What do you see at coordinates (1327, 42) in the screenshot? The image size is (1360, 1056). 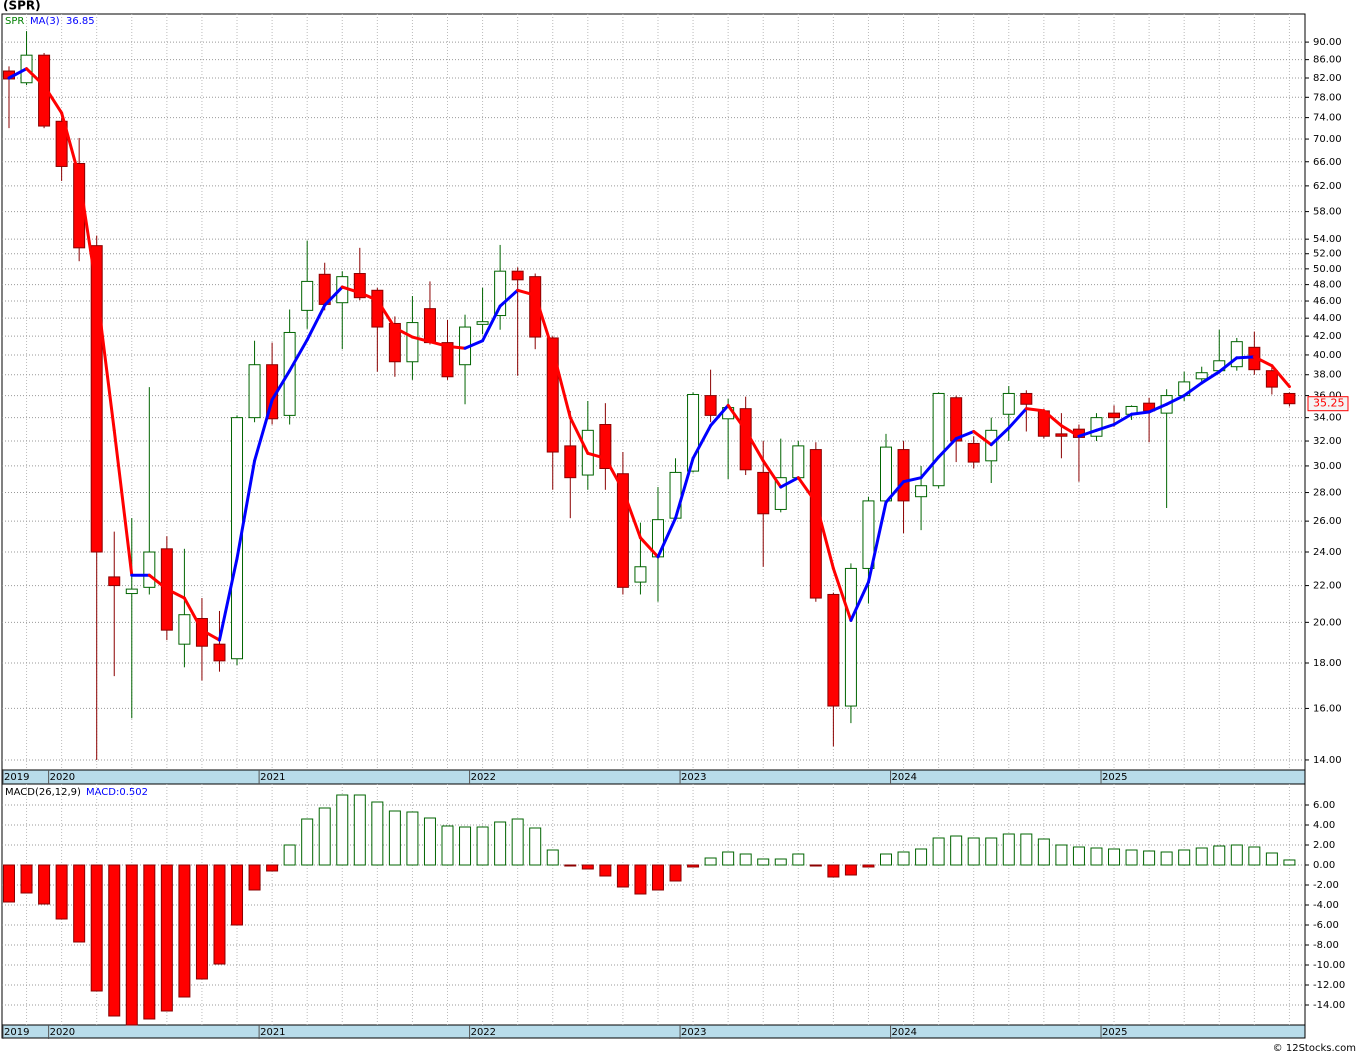 I see `y-tick-label: 90.00` at bounding box center [1327, 42].